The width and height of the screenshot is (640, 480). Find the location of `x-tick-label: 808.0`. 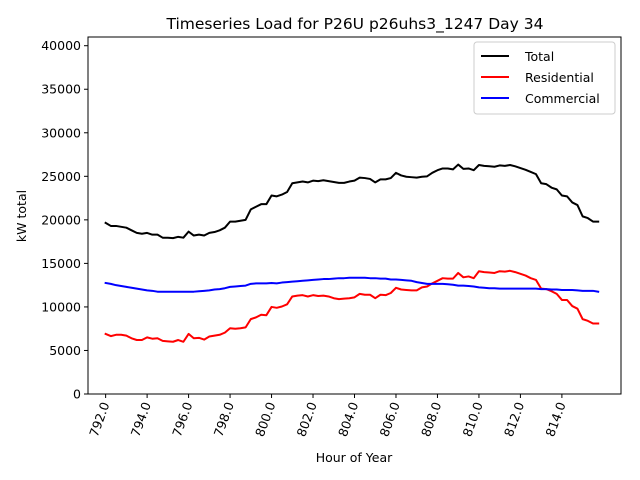

x-tick-label: 808.0 is located at coordinates (431, 419).